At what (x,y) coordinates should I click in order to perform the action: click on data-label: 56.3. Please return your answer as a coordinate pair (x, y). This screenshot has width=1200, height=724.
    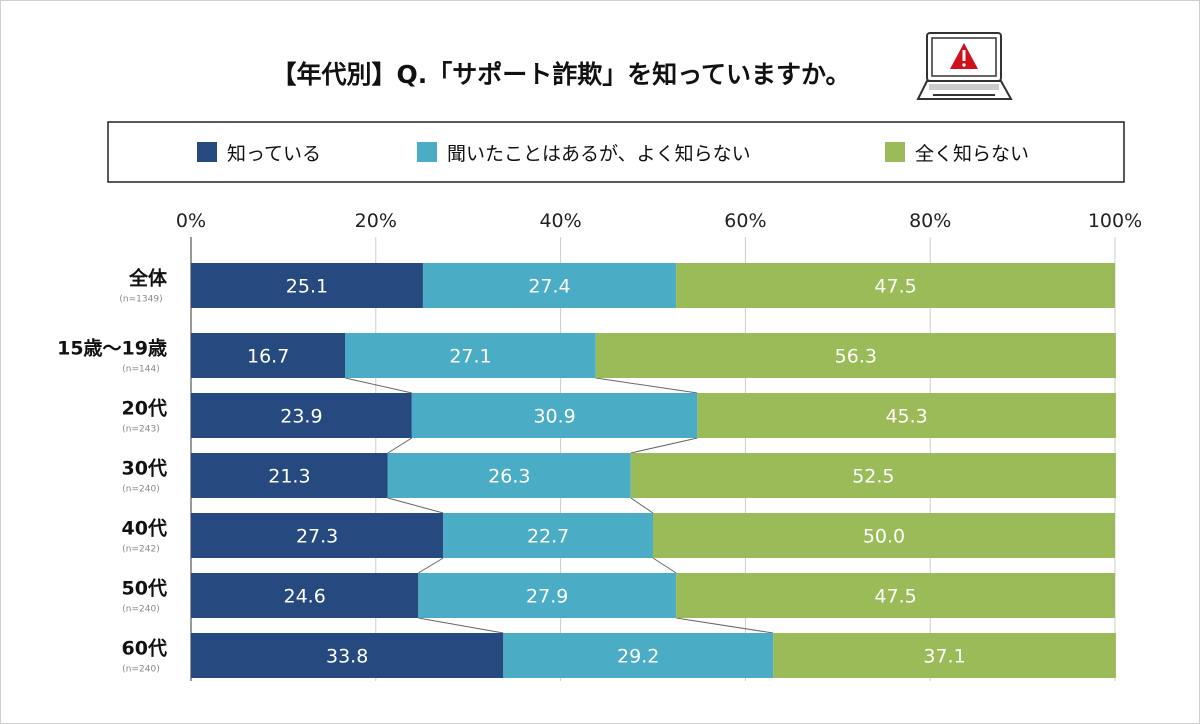
    Looking at the image, I should click on (856, 357).